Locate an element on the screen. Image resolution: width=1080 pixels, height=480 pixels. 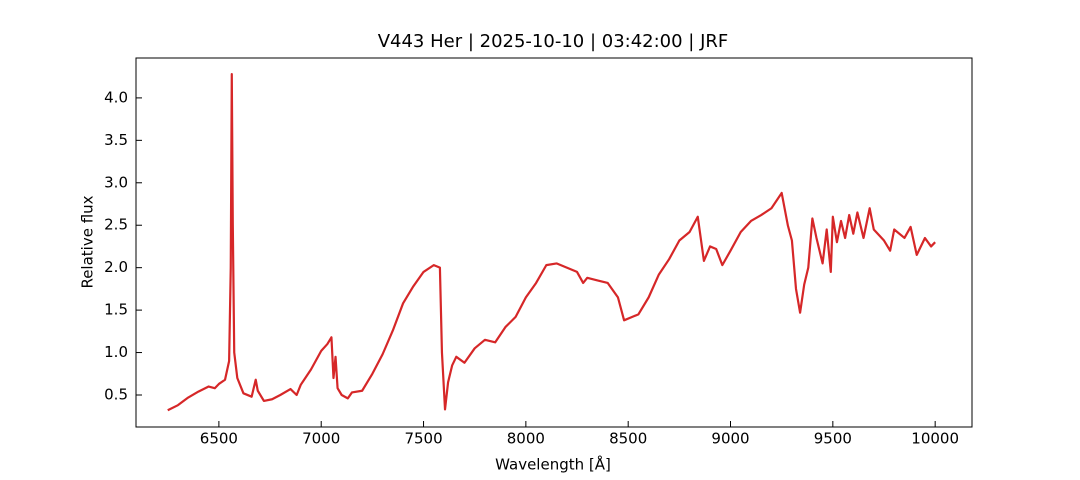
x-tick-label: 8000 is located at coordinates (526, 439).